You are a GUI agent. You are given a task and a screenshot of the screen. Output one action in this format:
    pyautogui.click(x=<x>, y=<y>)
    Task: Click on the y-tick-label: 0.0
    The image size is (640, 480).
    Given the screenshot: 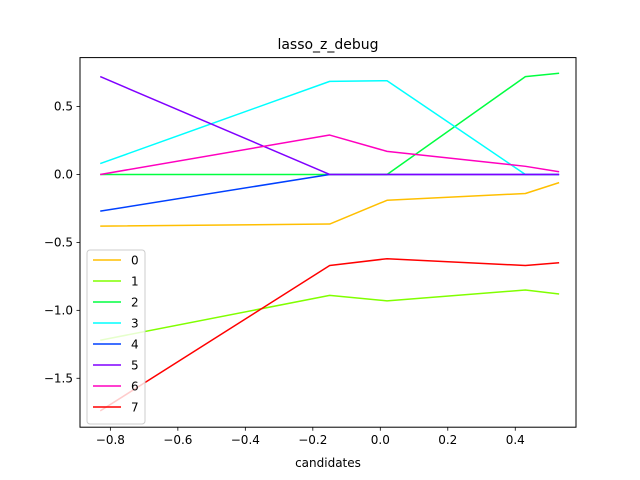 What is the action you would take?
    pyautogui.click(x=63, y=174)
    